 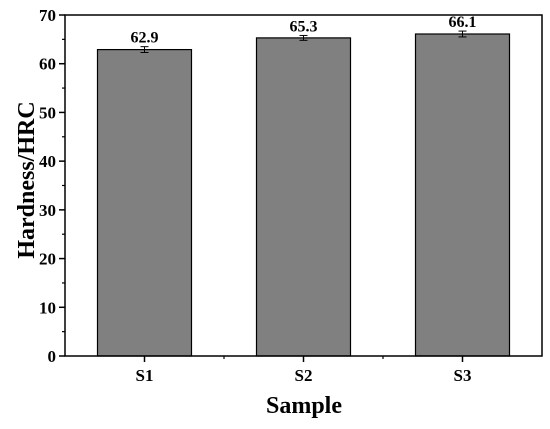 What do you see at coordinates (52, 356) in the screenshot?
I see `y-tick-label: 0` at bounding box center [52, 356].